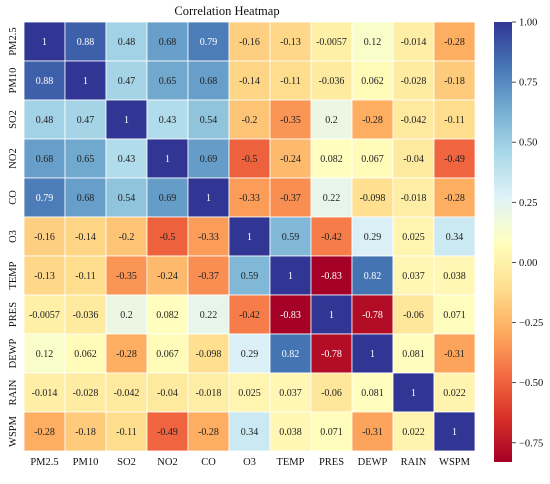  Describe the element at coordinates (45, 354) in the screenshot. I see `cell-value-label: 0.12` at that location.